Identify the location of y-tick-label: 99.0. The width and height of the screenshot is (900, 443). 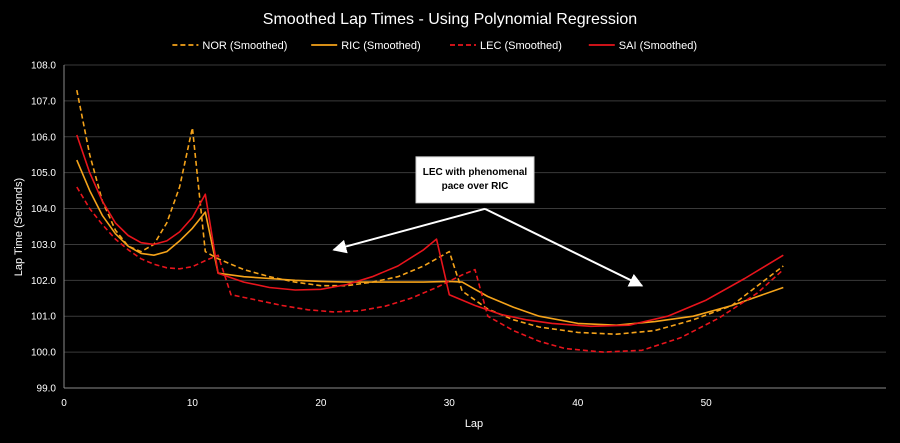
(47, 389).